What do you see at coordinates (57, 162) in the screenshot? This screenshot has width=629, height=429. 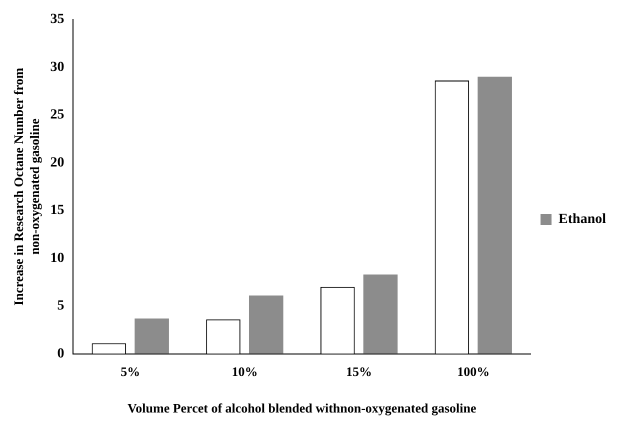 I see `y-tick-label: 20` at bounding box center [57, 162].